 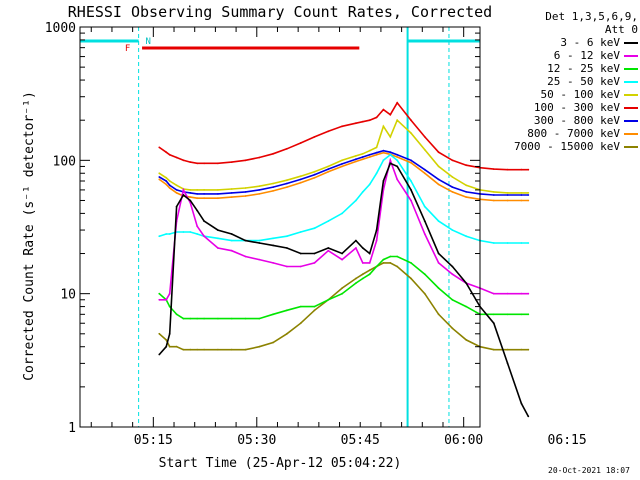 What do you see at coordinates (561, 42) in the screenshot?
I see `legend-item: 3 - 6 keV` at bounding box center [561, 42].